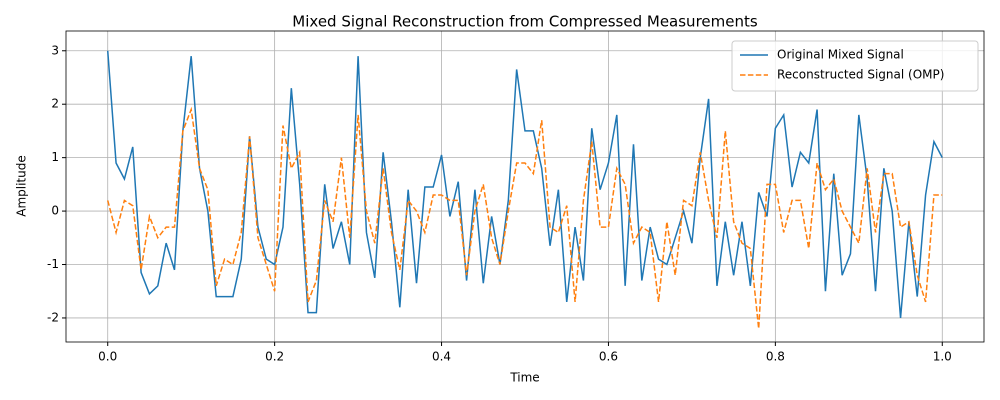 The image size is (1000, 400). I want to click on x-tick-label: 0.6, so click(608, 357).